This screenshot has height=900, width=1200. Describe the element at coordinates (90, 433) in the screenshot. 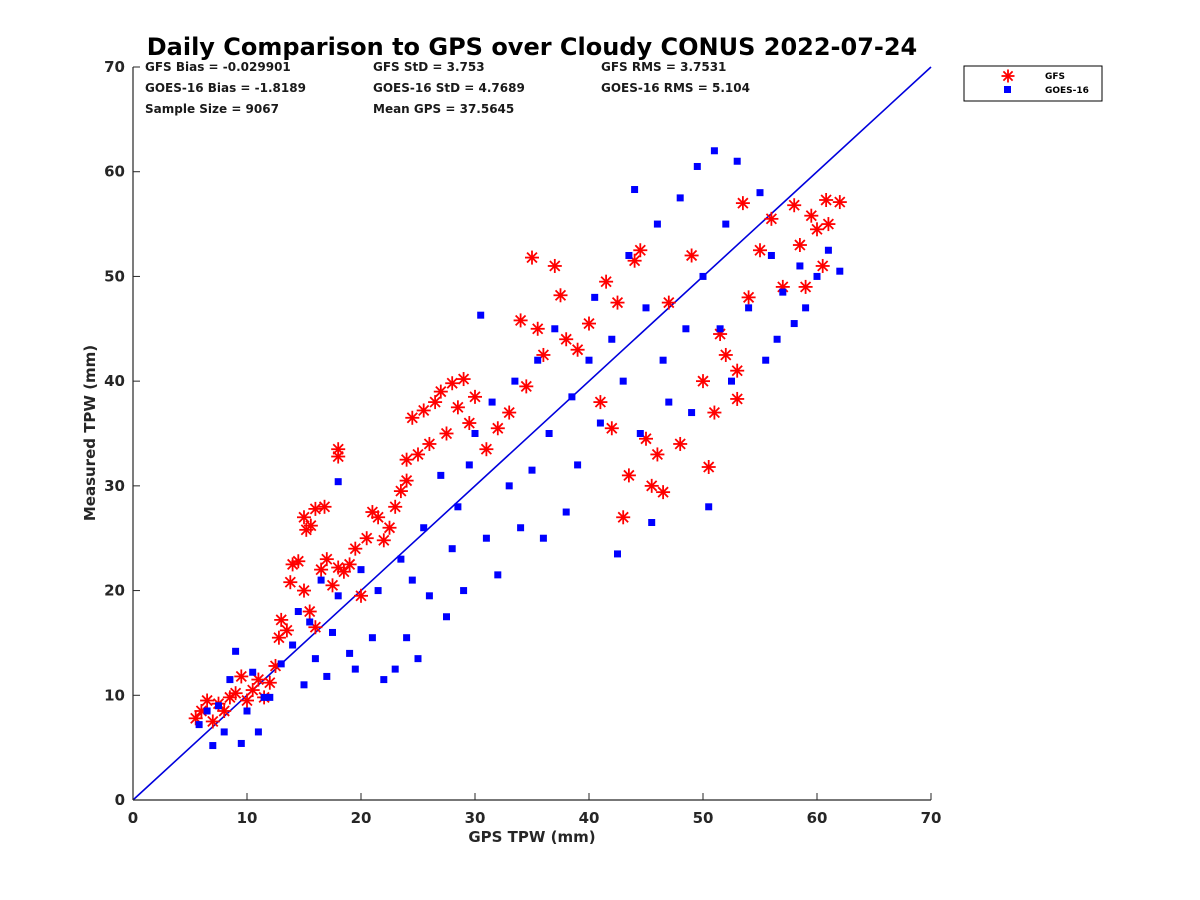

I see `y-axis-label: Measured TPW (mm)` at that location.